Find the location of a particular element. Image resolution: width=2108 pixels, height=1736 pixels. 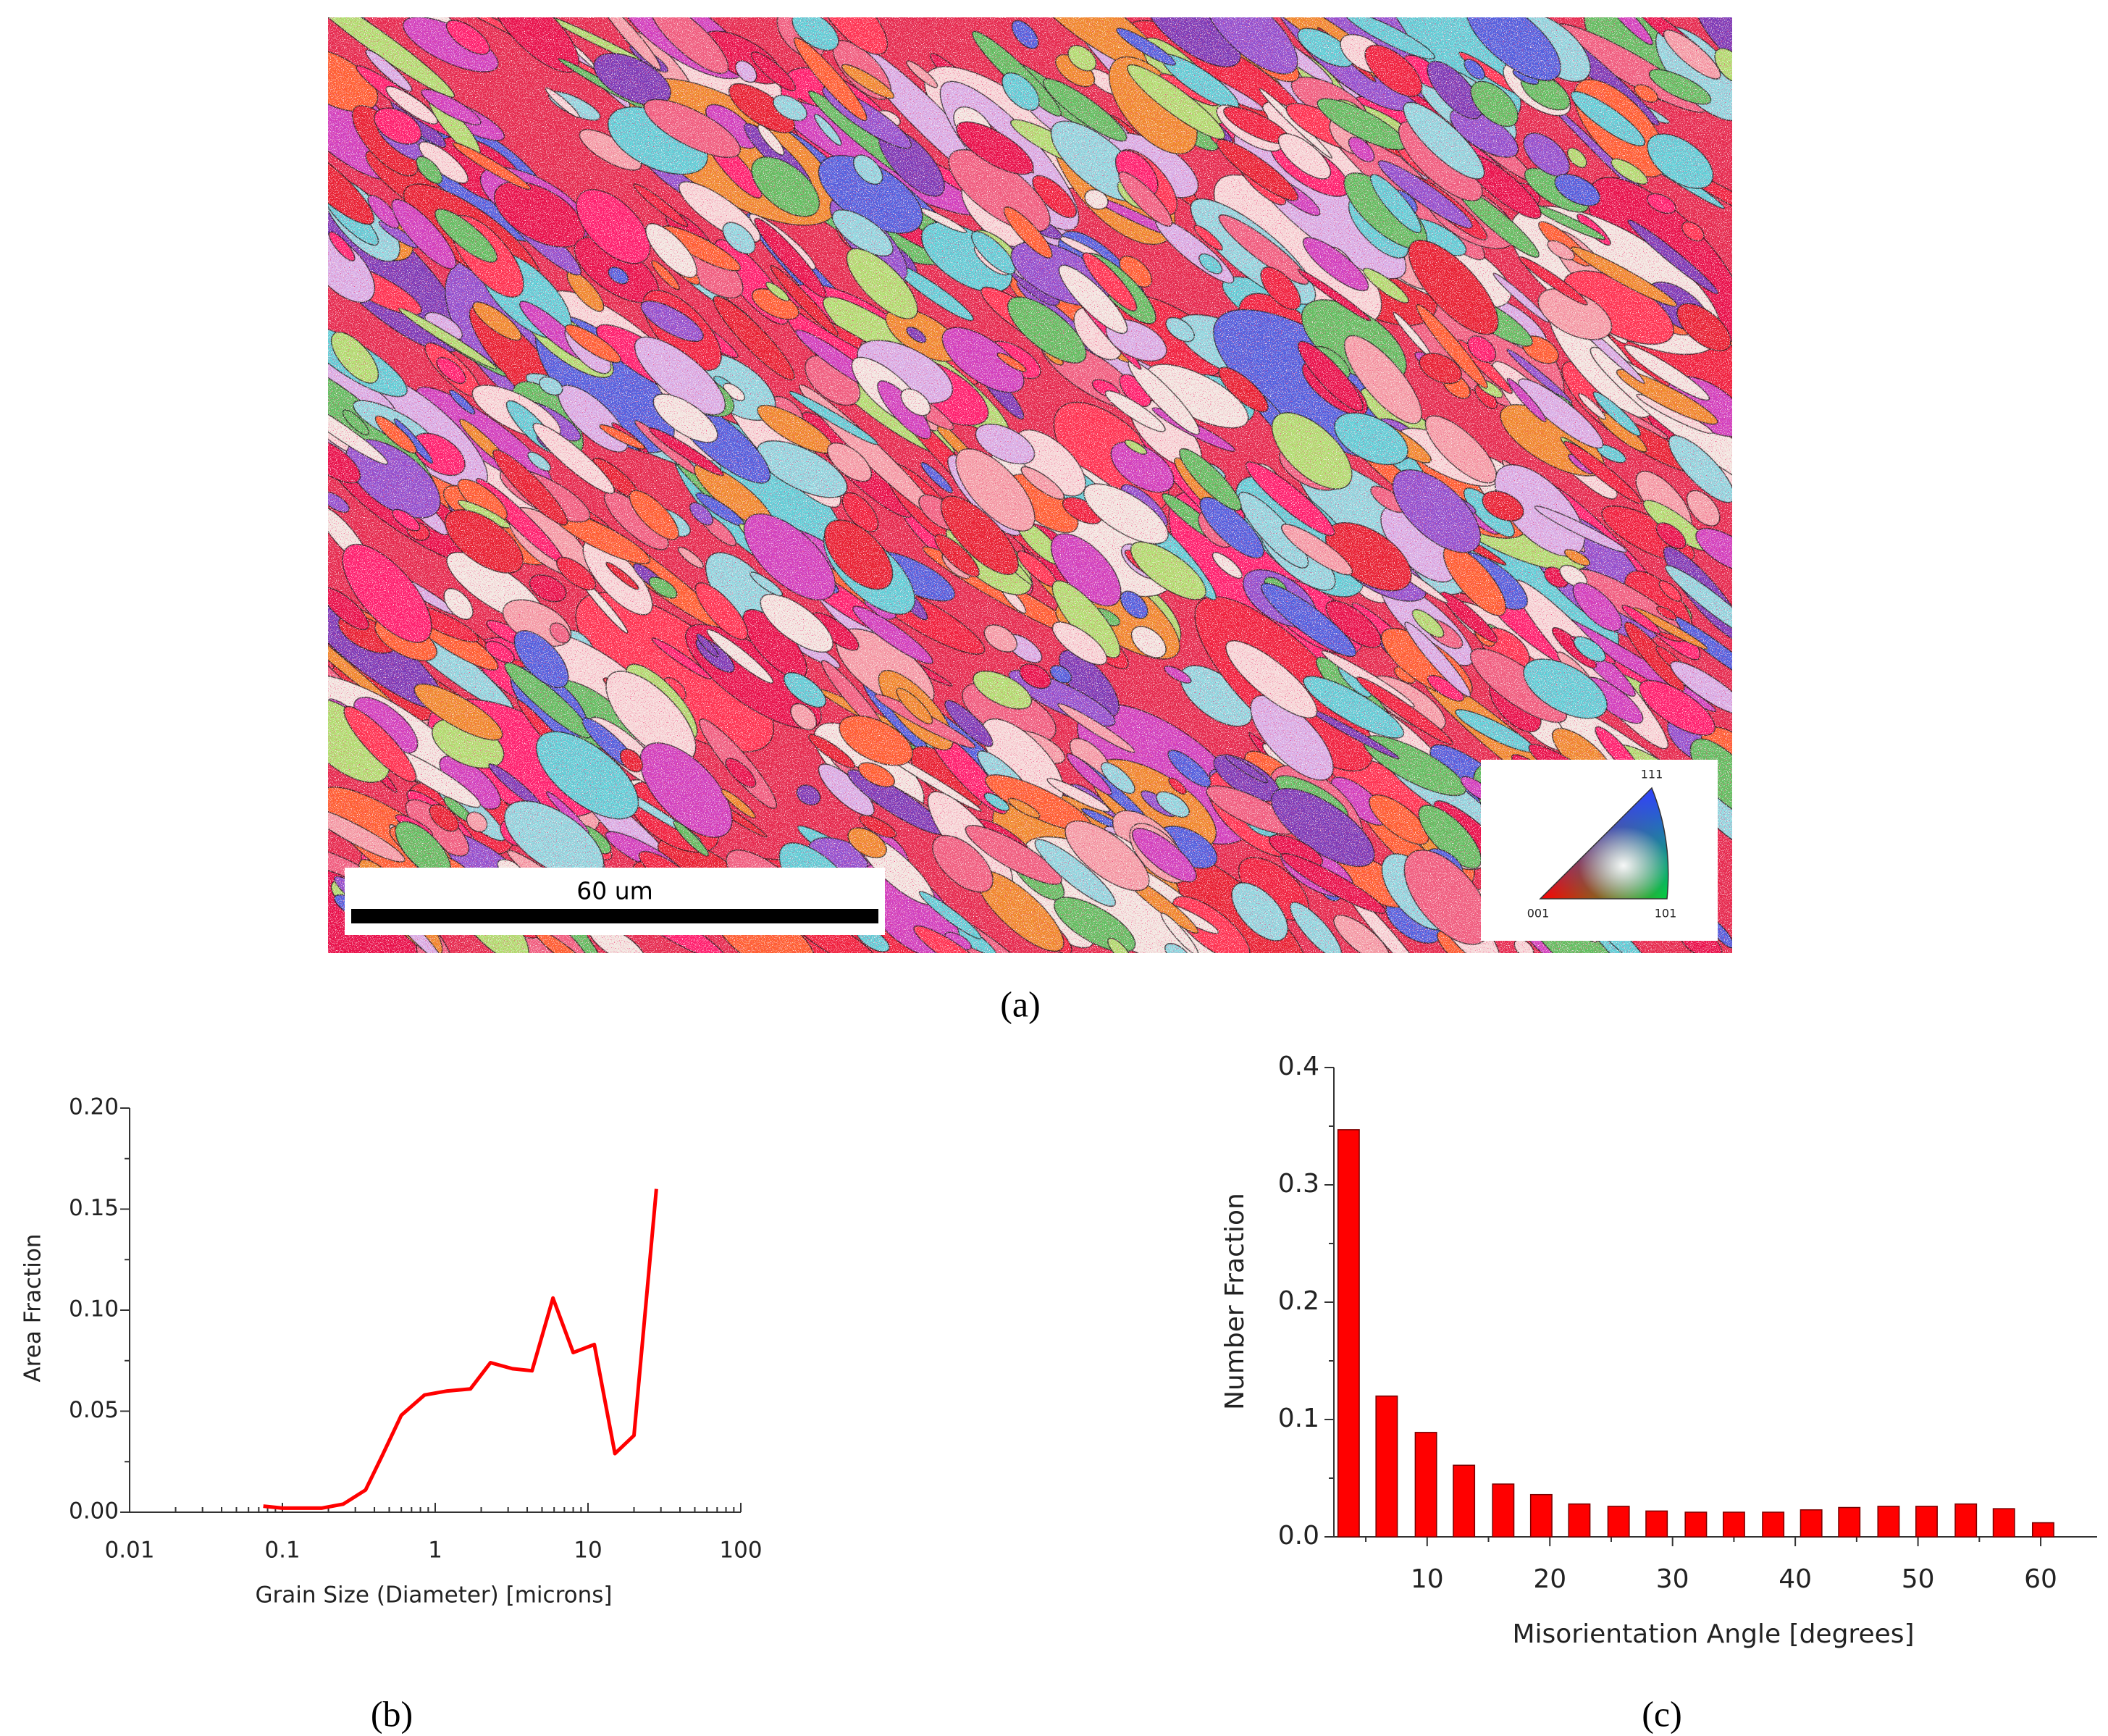

x-tick-label: 60 is located at coordinates (2040, 1579).